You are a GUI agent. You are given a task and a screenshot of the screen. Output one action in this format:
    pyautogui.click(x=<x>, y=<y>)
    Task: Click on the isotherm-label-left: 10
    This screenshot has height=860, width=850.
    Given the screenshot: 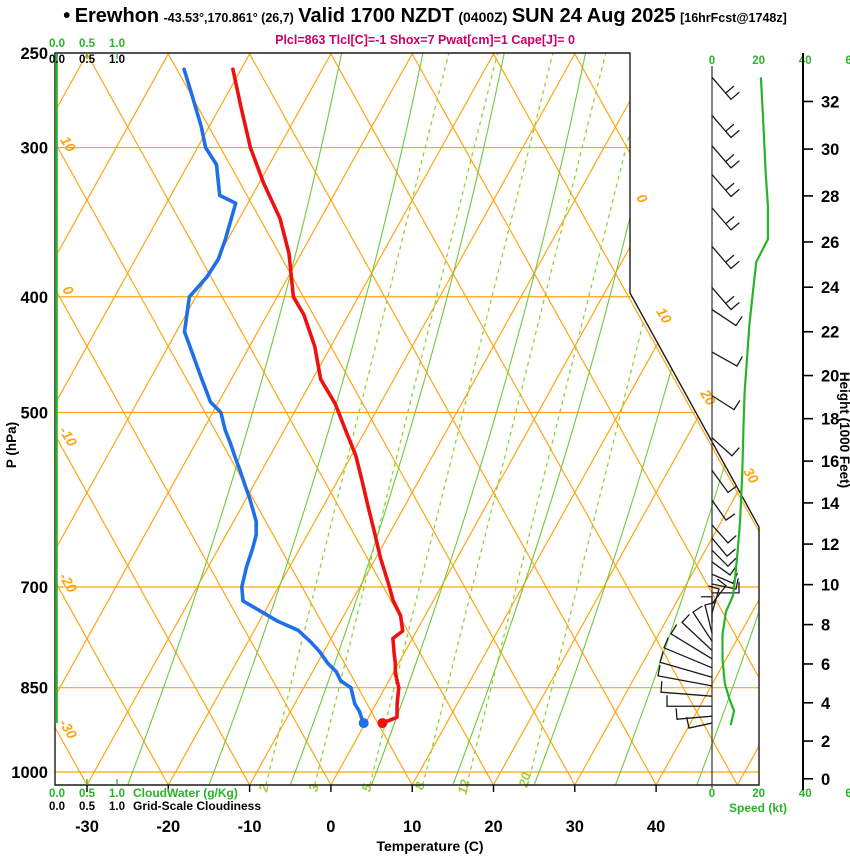 What is the action you would take?
    pyautogui.click(x=68, y=144)
    